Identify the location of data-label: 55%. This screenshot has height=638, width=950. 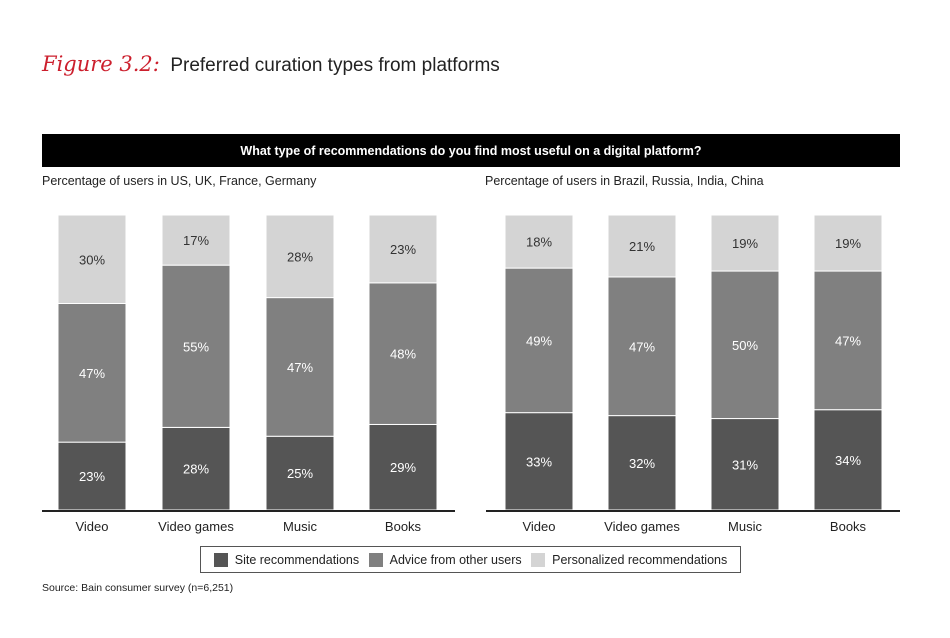
(196, 346).